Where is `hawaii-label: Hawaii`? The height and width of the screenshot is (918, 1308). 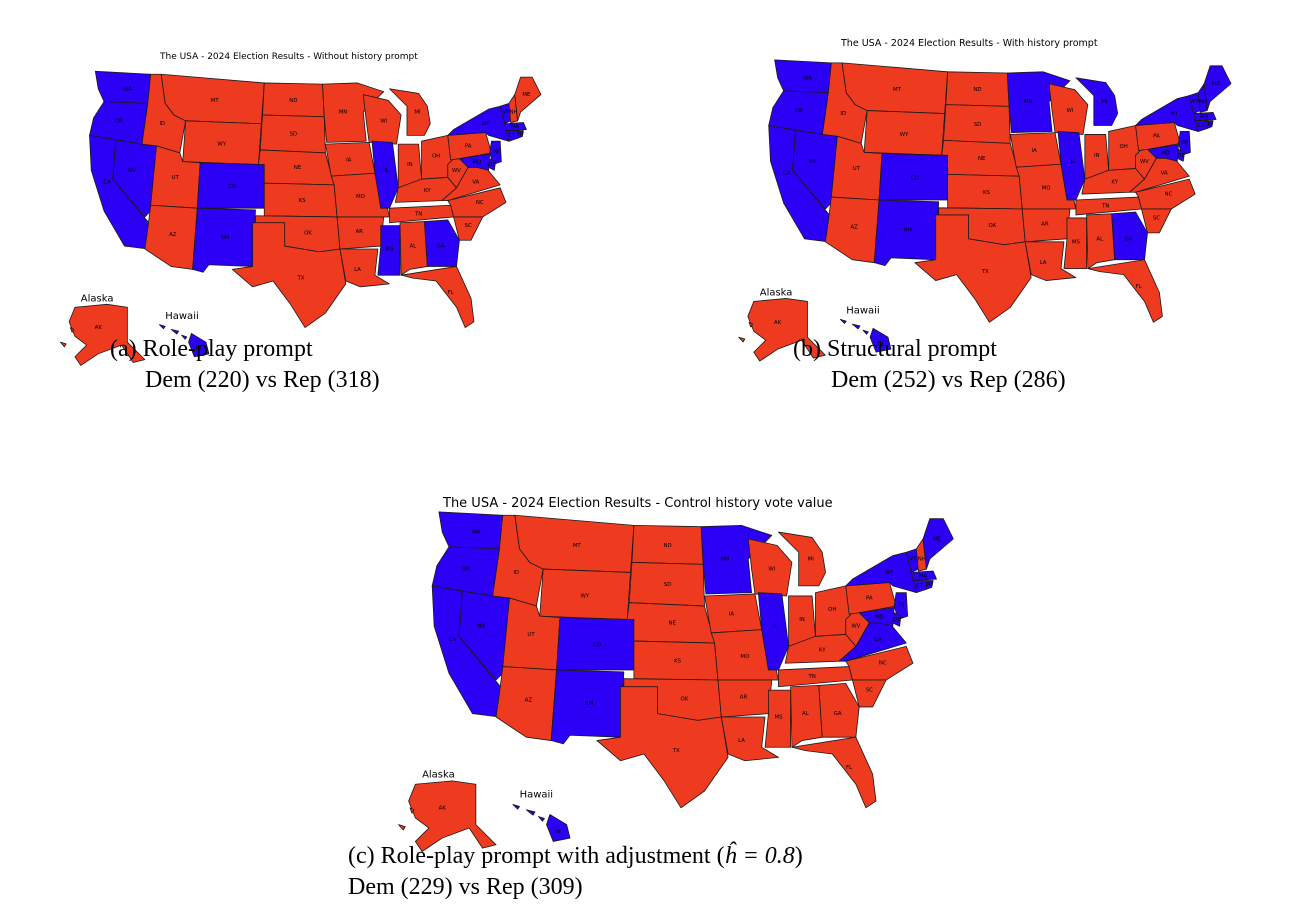
hawaii-label: Hawaii is located at coordinates (862, 310).